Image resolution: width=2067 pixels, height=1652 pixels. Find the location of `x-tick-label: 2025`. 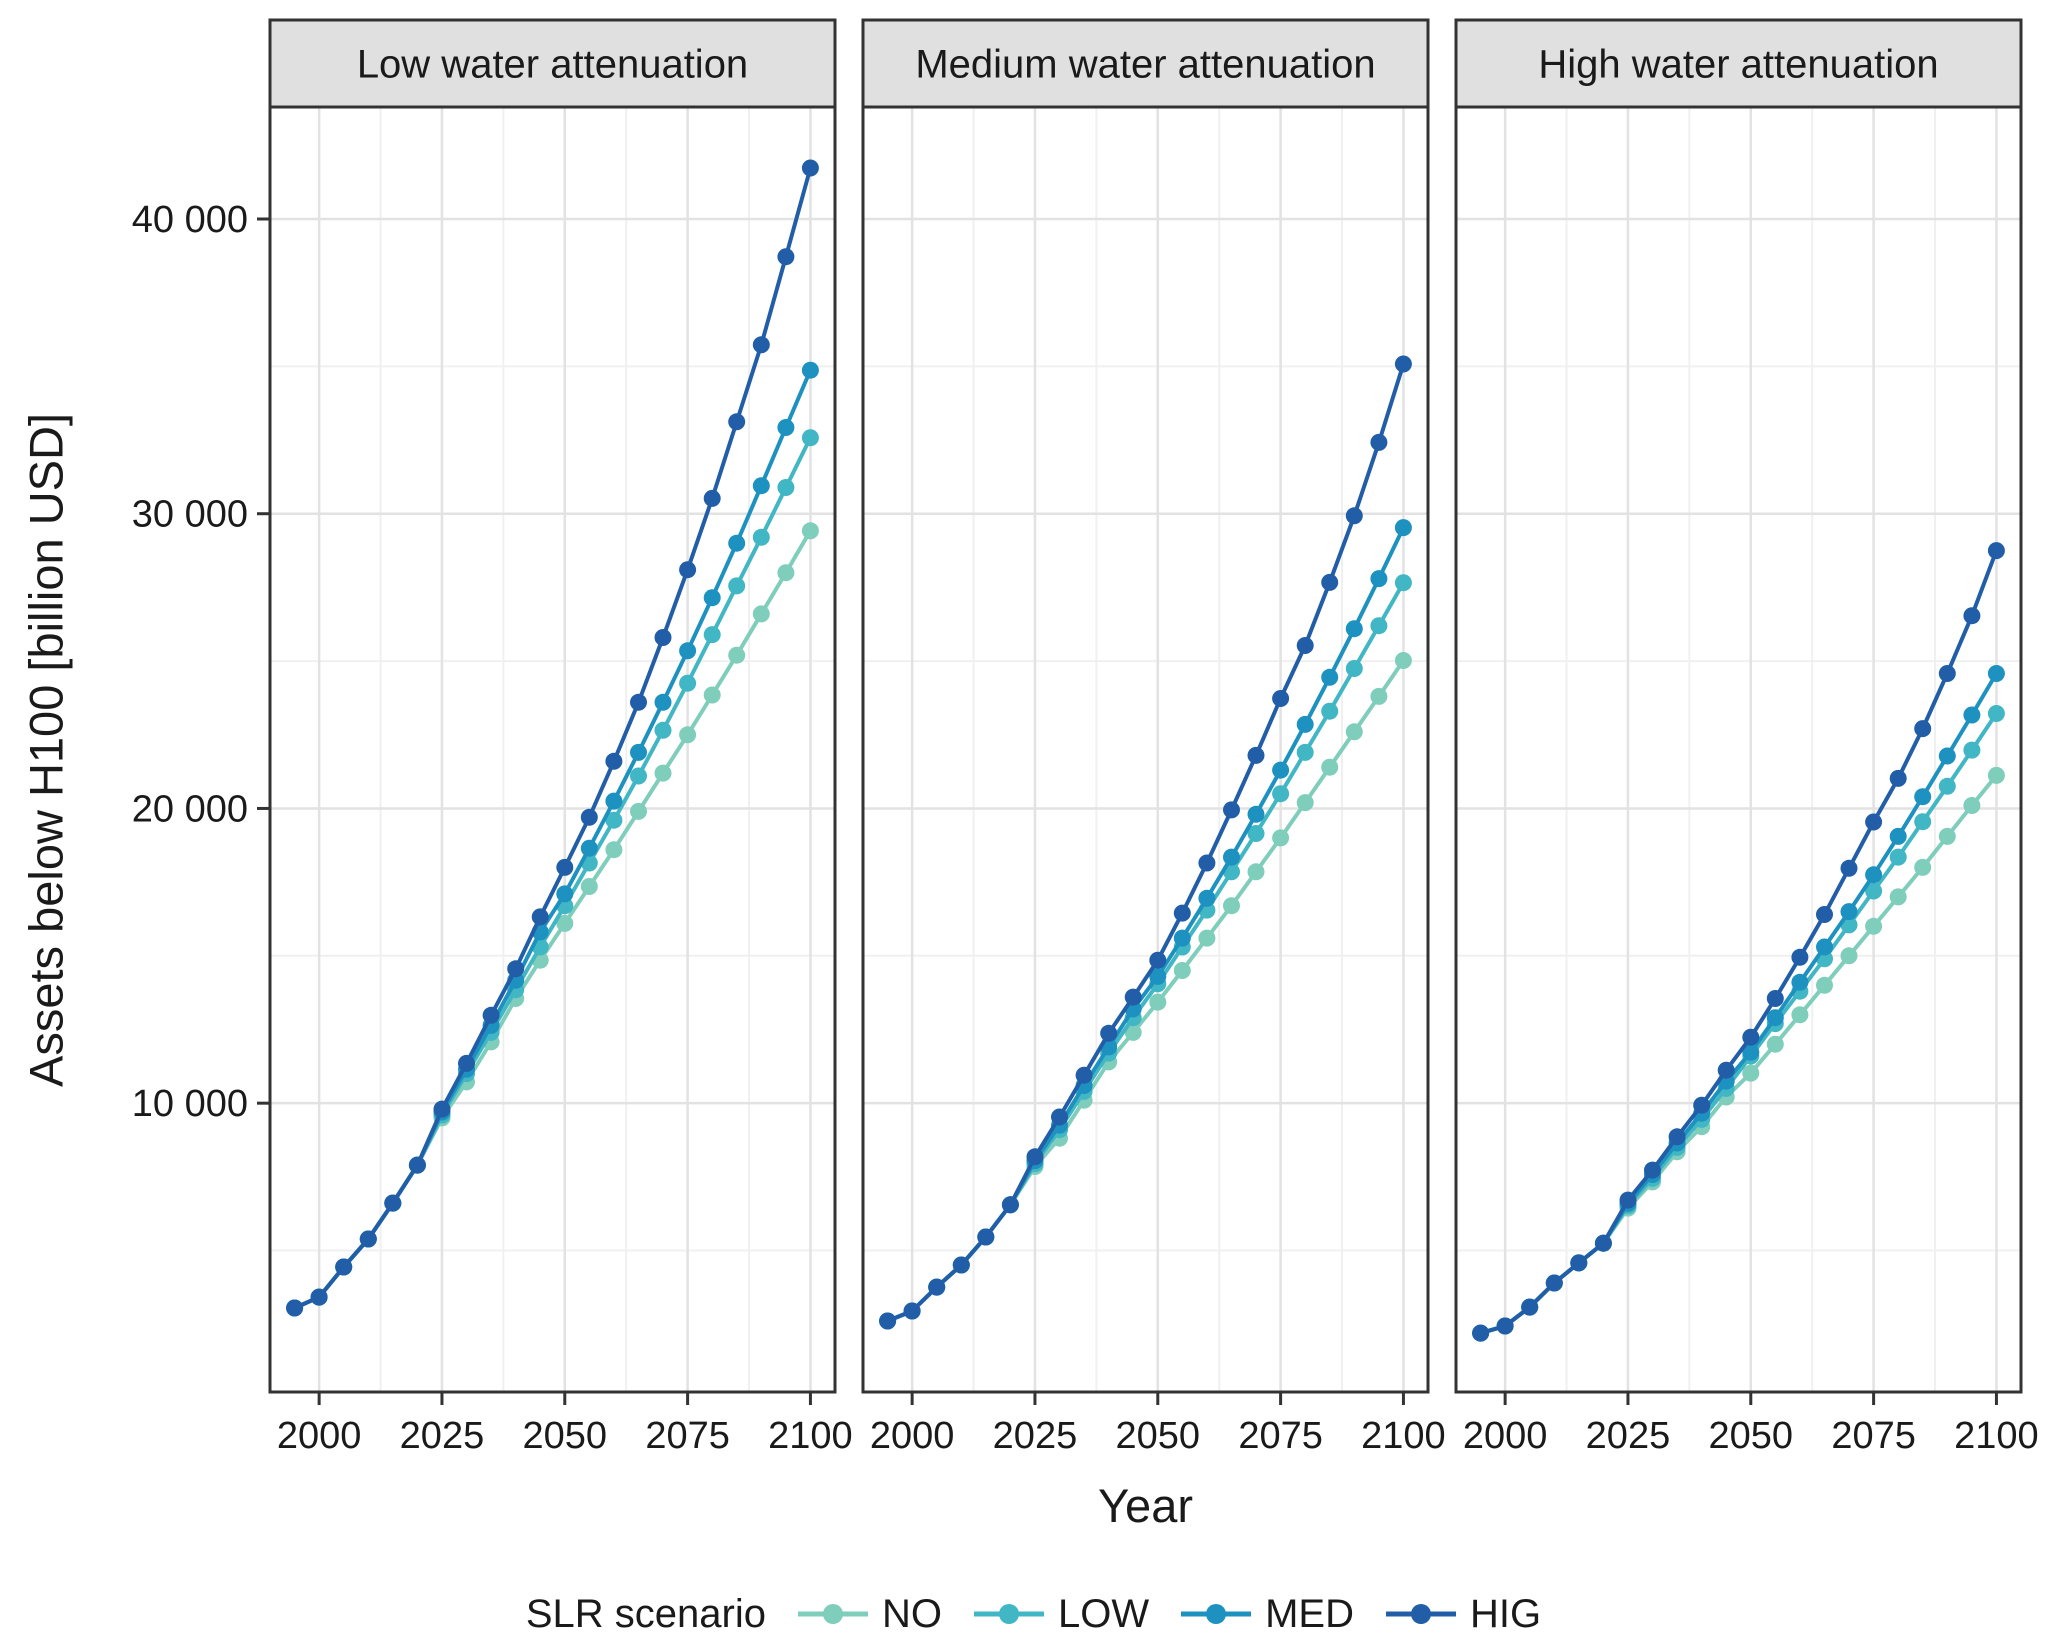

x-tick-label: 2025 is located at coordinates (1628, 1436).